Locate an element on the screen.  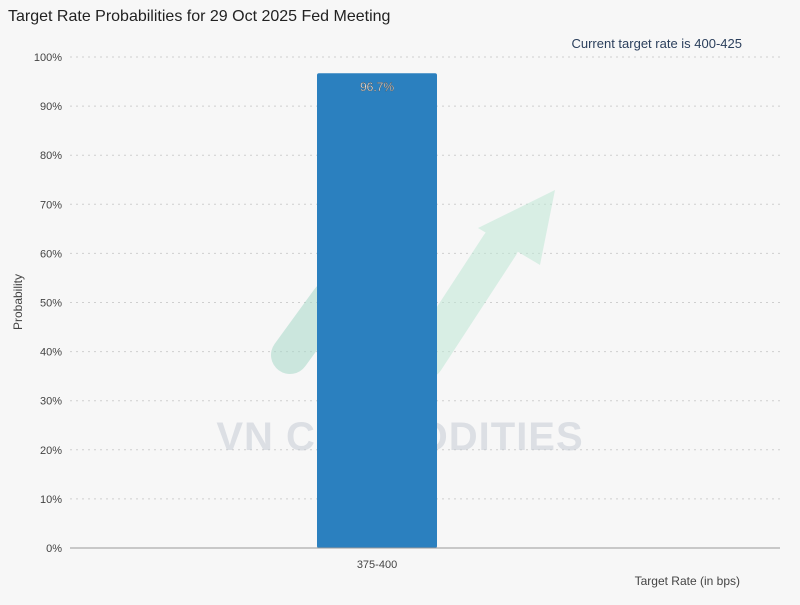
y-tick-labels: 0% 10% 20% 30% 40% 50% 60% 70% 80% 90% 100% is located at coordinates (48, 303).